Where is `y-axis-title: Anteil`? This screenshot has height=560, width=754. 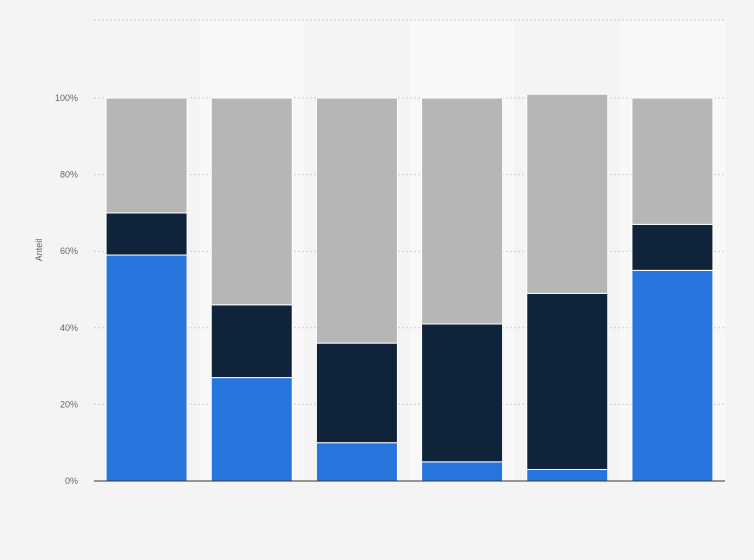
y-axis-title: Anteil is located at coordinates (39, 250).